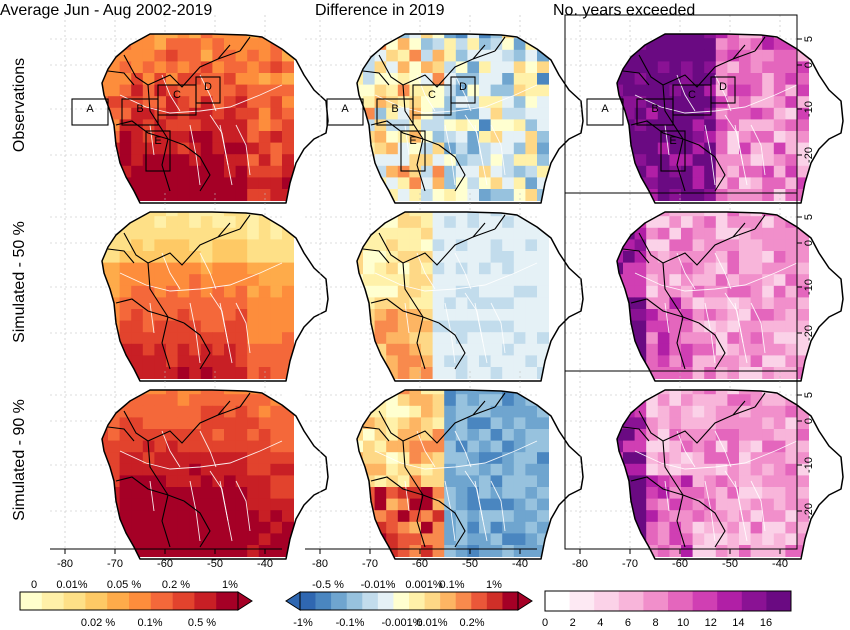 This screenshot has height=630, width=850. I want to click on y-tick-label: 0, so click(809, 421).